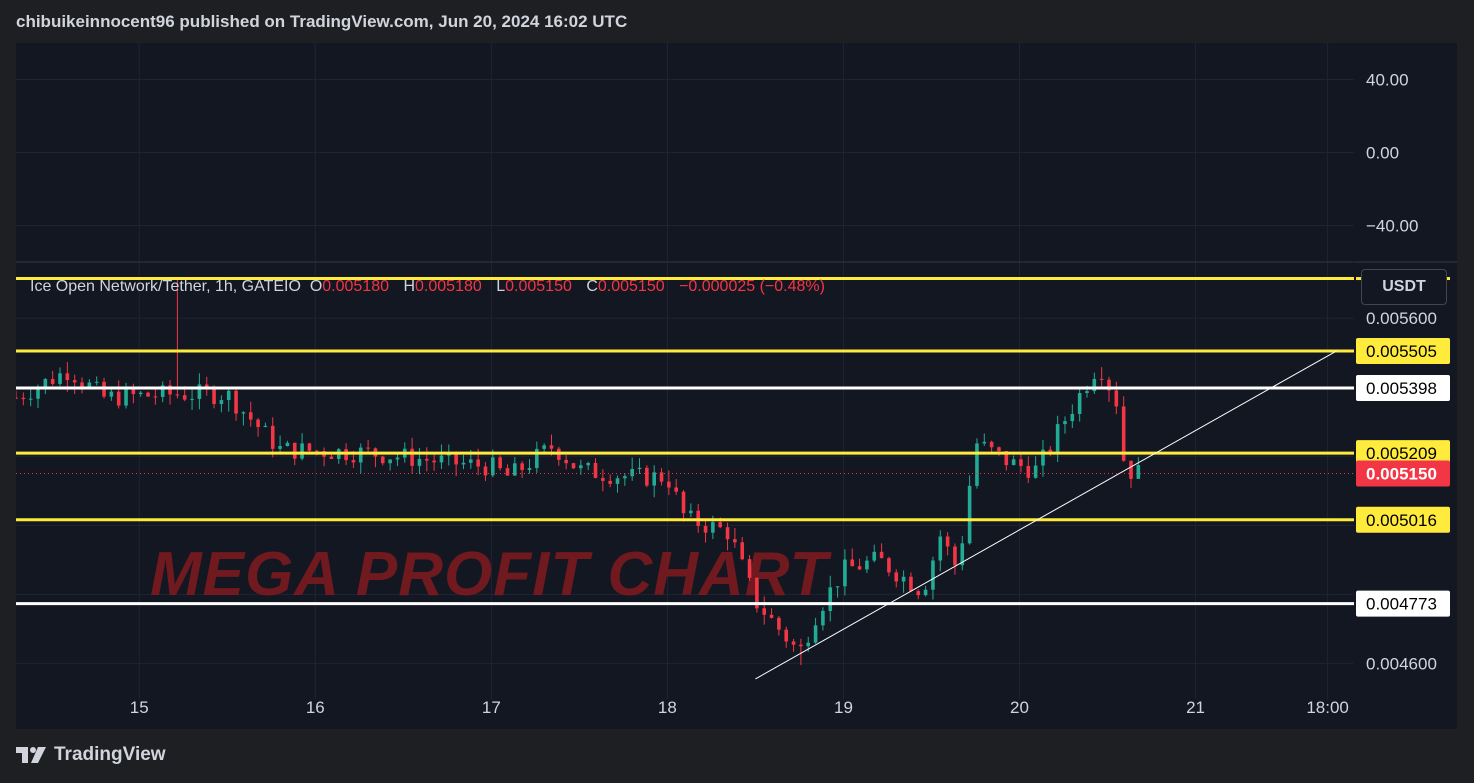 Image resolution: width=1474 pixels, height=783 pixels. I want to click on osc-y-tick-label: −40.00, so click(1392, 226).